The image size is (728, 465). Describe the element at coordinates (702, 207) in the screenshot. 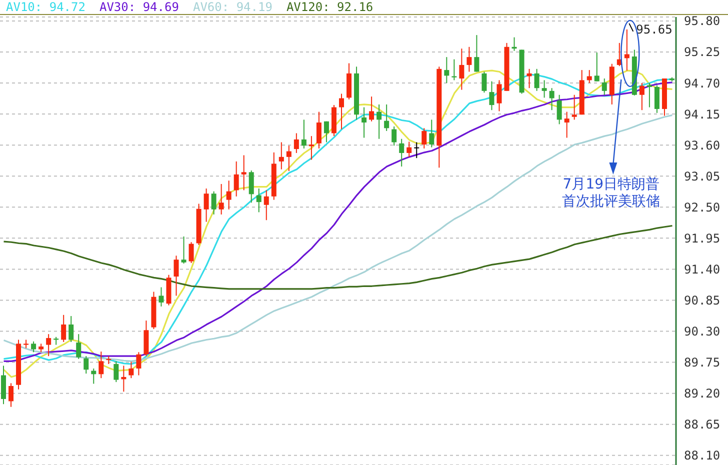

I see `y-tick-label: 92.50` at that location.